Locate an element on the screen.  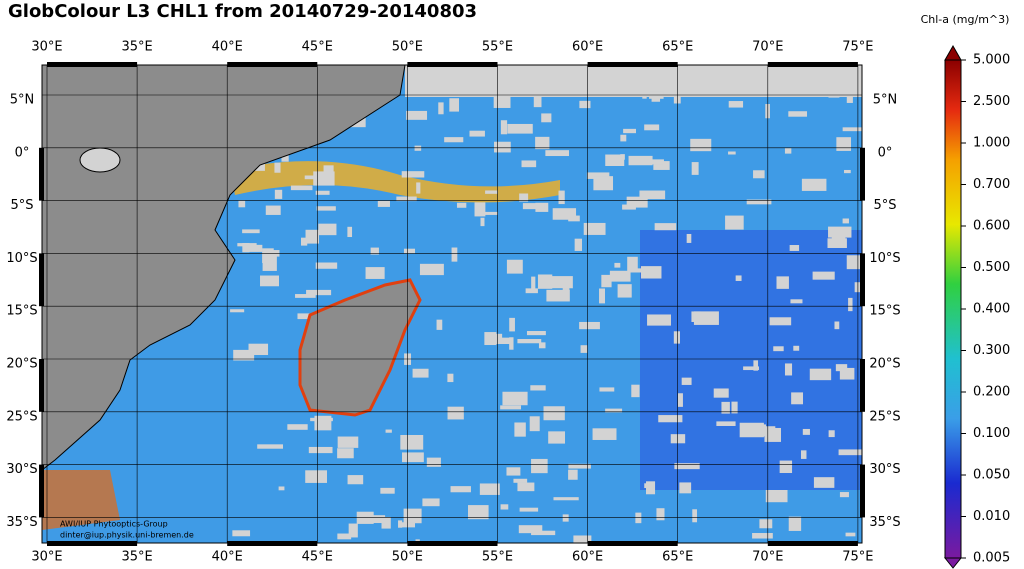
lon-label: 60°E is located at coordinates (587, 47).